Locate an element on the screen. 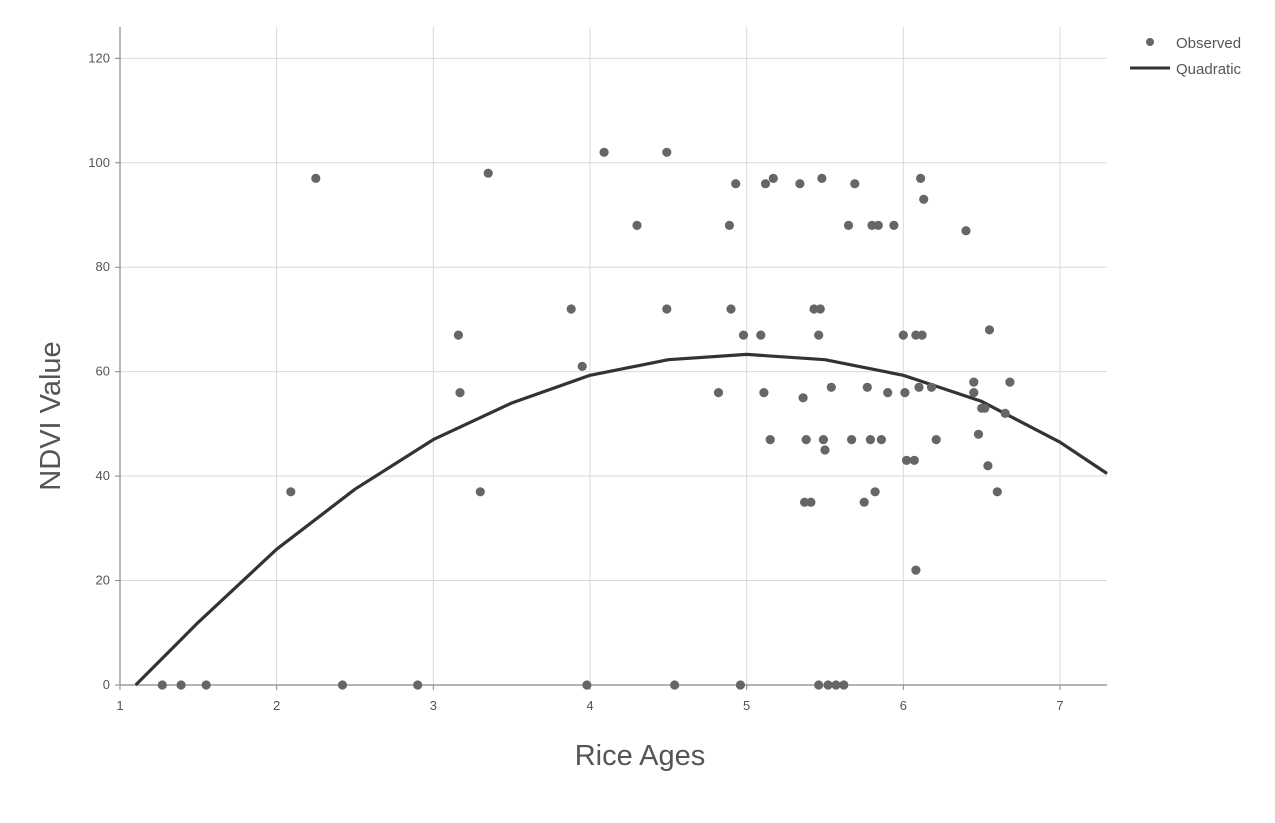 This screenshot has width=1275, height=823. legend-quadratic-label: Quadratic is located at coordinates (1209, 69).